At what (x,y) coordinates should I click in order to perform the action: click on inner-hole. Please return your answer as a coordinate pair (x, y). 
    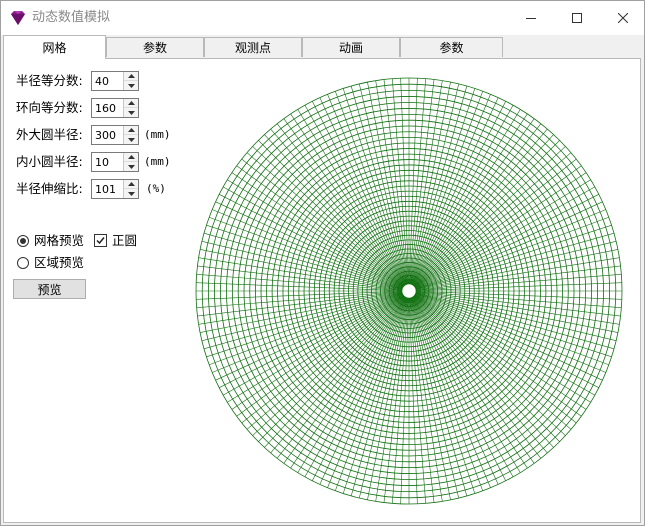
    Looking at the image, I should click on (409, 291).